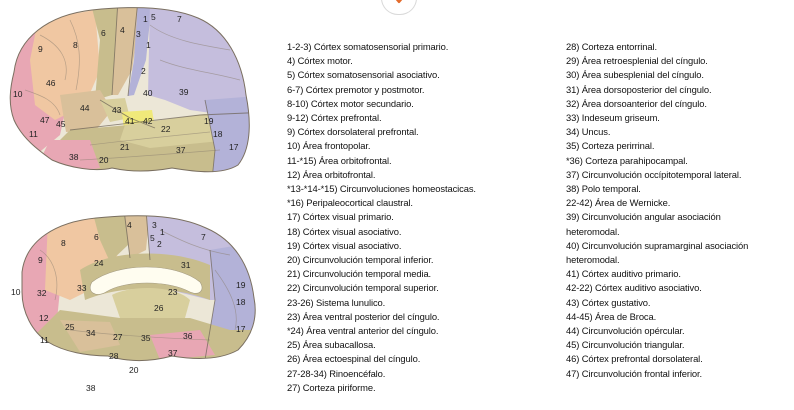  Describe the element at coordinates (353, 132) in the screenshot. I see `legend-item: 9) Córtex dorsolateral prefrontal.` at that location.